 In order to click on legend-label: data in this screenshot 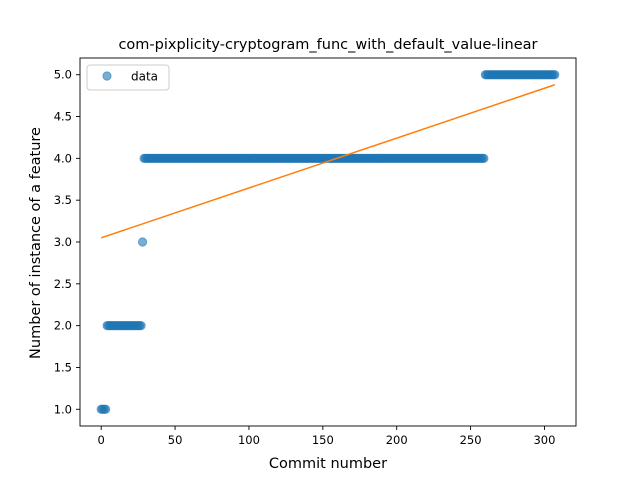, I will do `click(144, 77)`.